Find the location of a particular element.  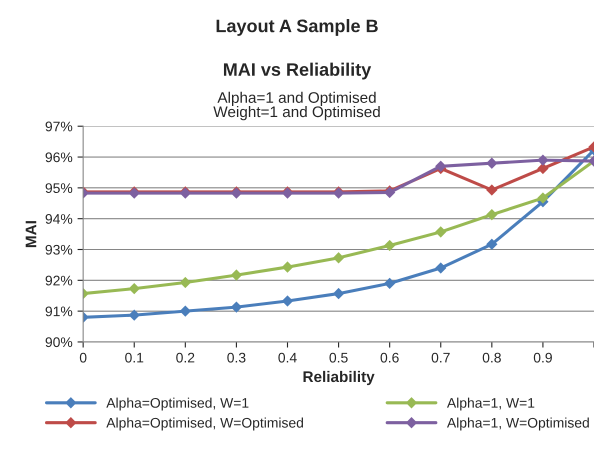

y-tick-label: 91% is located at coordinates (59, 311).